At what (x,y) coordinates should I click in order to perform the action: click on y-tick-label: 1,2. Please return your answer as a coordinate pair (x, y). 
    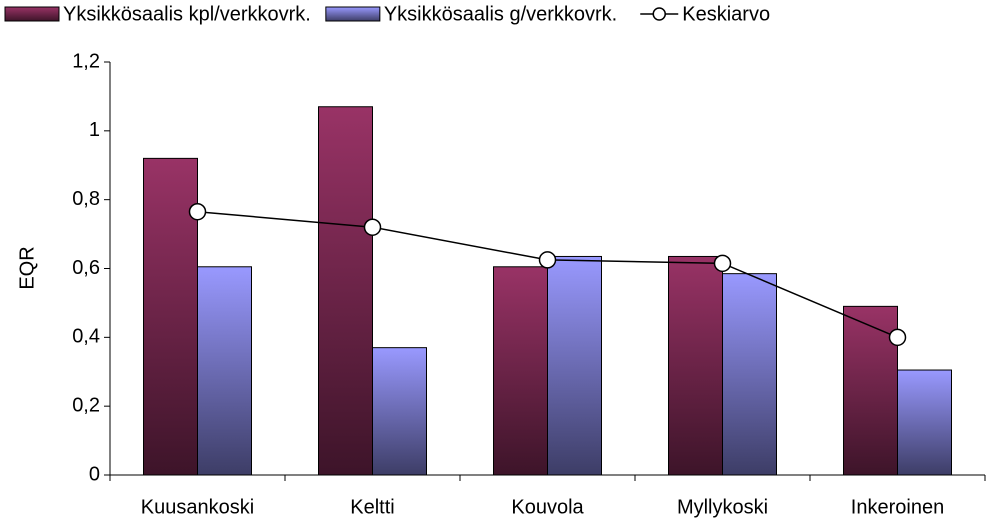
    Looking at the image, I should click on (86, 61).